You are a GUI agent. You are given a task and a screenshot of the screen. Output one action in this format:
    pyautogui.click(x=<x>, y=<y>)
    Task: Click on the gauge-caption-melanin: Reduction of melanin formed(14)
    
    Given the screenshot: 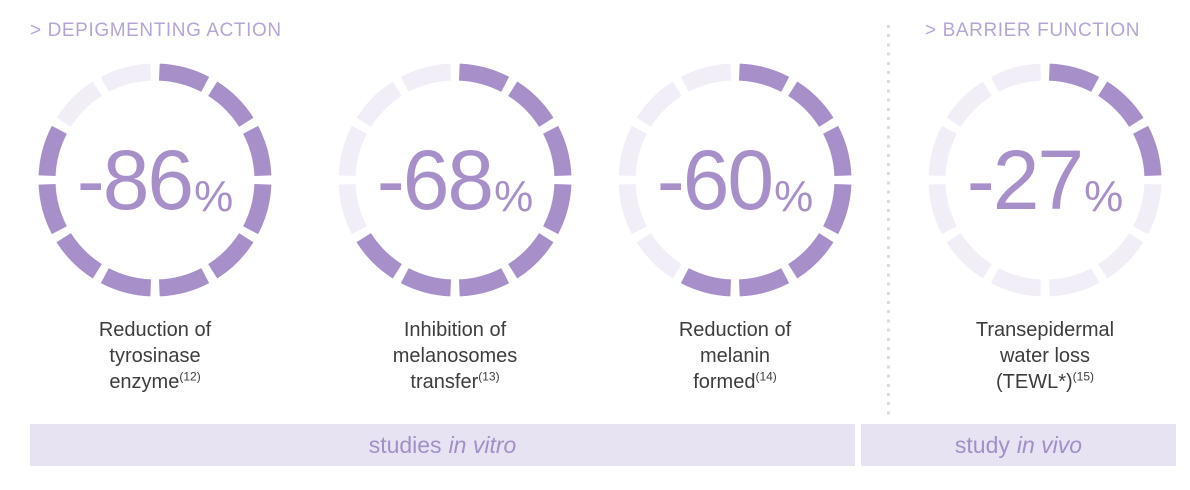 What is the action you would take?
    pyautogui.click(x=735, y=356)
    